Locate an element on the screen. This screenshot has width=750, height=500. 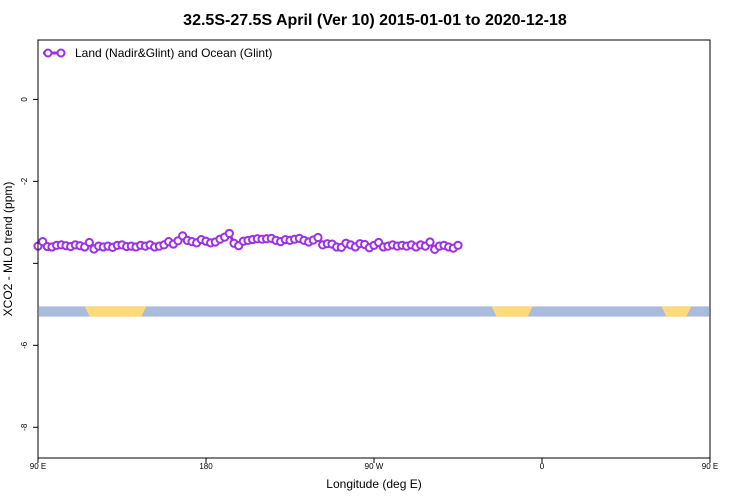
x-axis: 90 E 180 90 W 0 90 E is located at coordinates (374, 464).